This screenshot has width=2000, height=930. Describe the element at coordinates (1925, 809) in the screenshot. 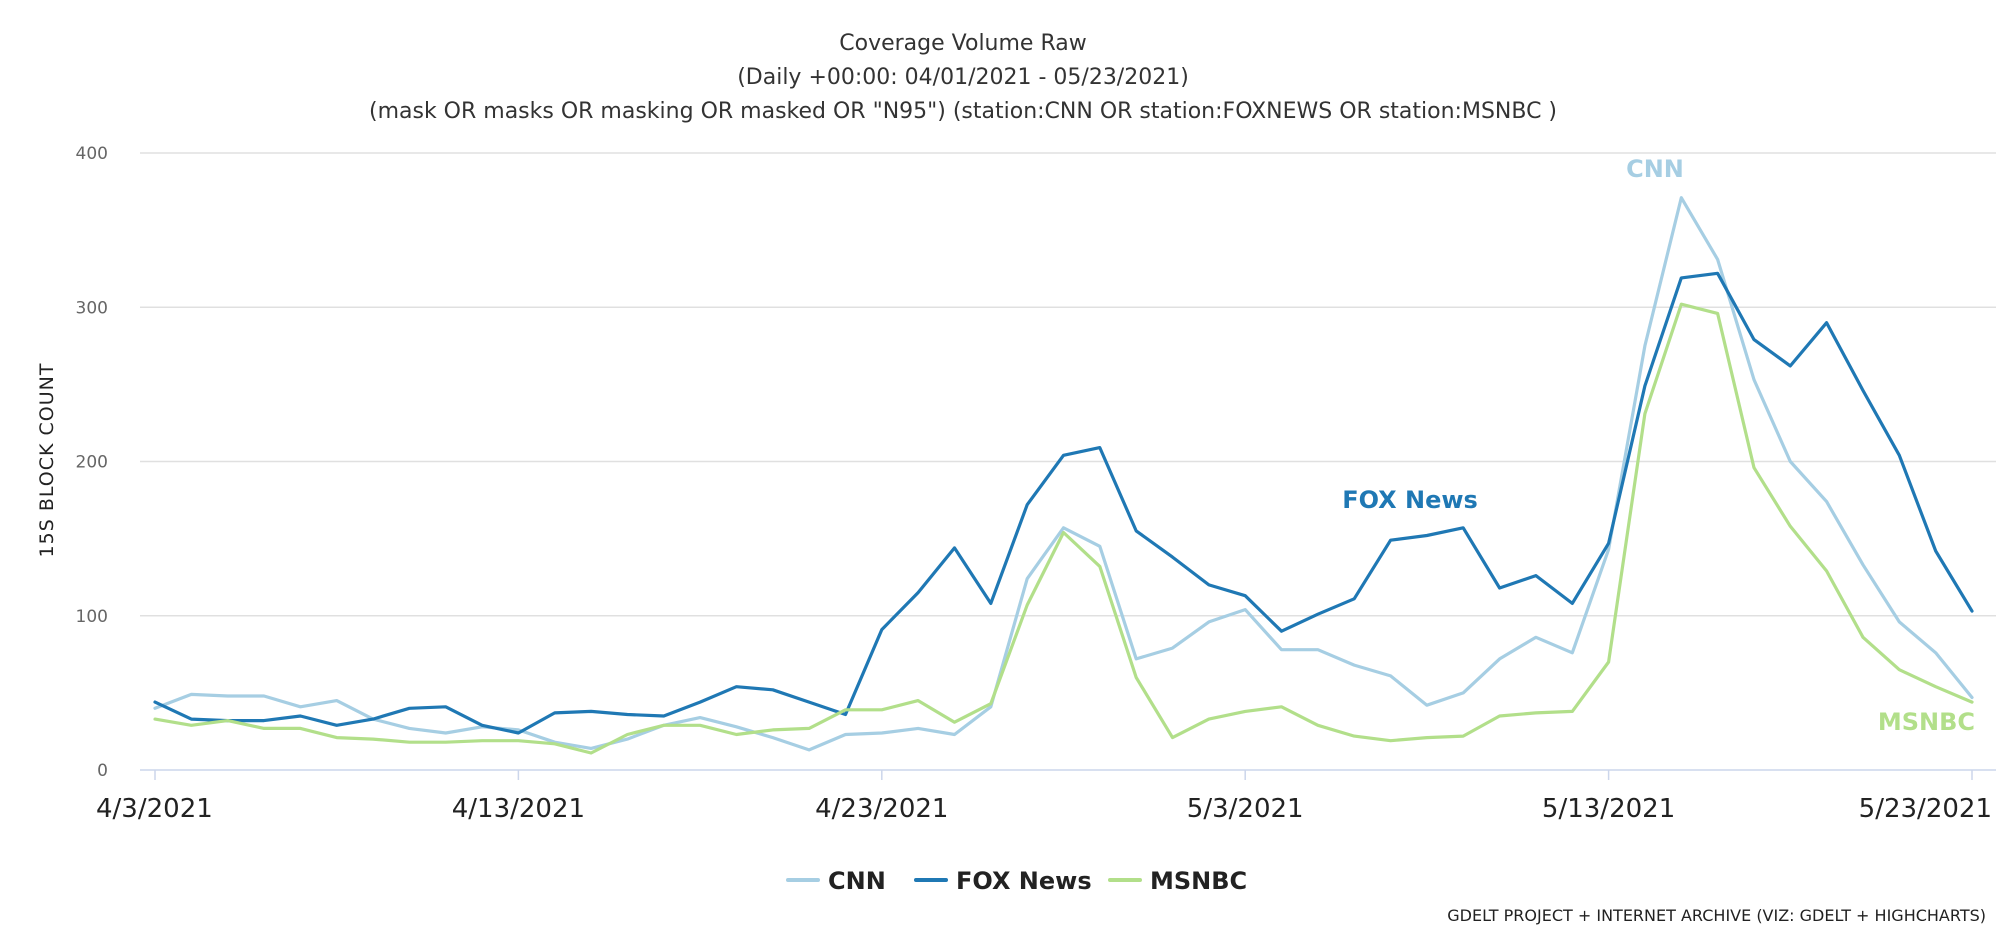

I see `x-tick-label: 5/23/2021` at that location.